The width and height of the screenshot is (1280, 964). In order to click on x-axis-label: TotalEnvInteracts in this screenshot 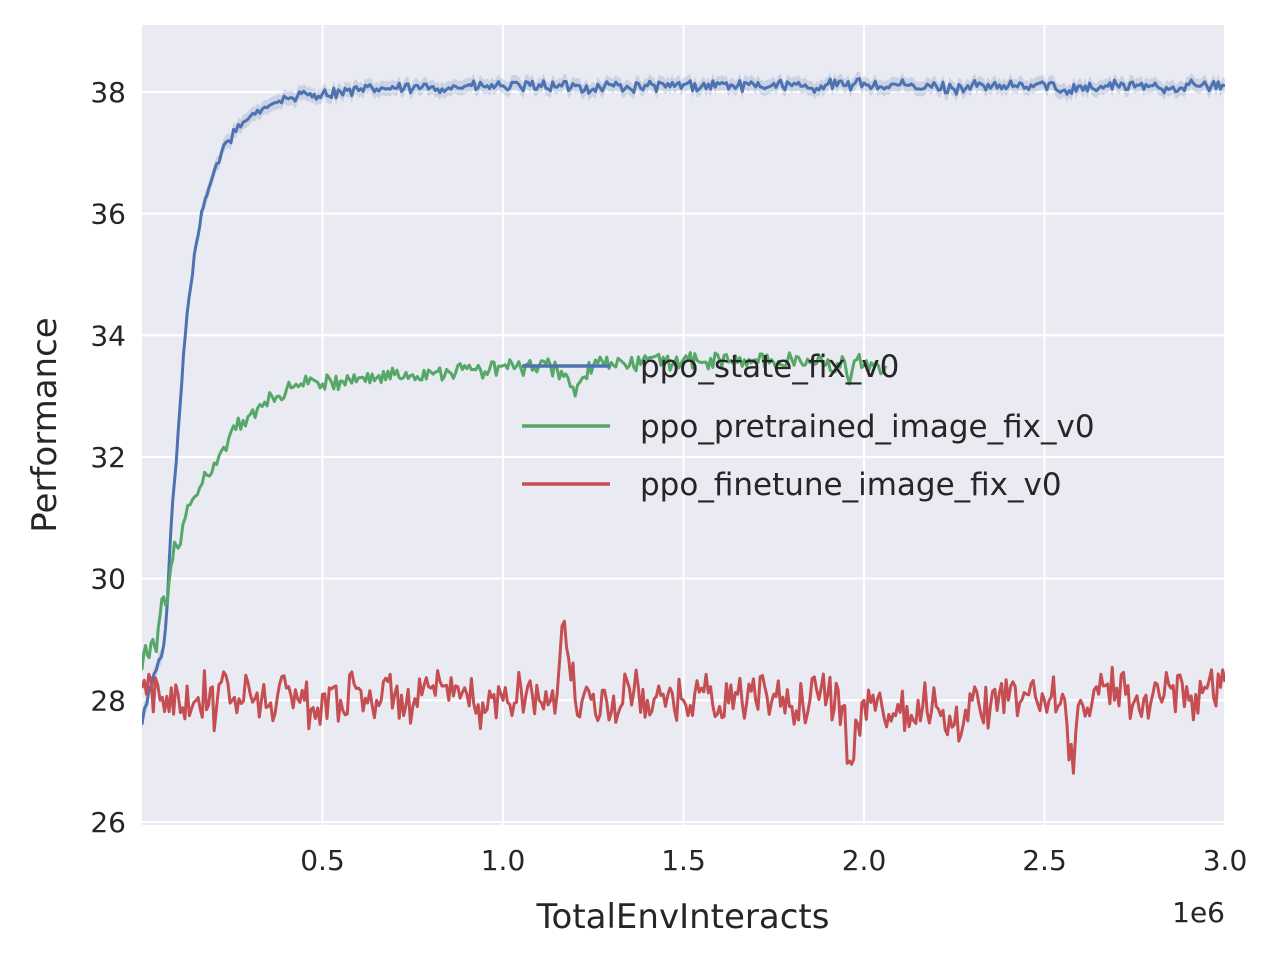, I will do `click(683, 917)`.